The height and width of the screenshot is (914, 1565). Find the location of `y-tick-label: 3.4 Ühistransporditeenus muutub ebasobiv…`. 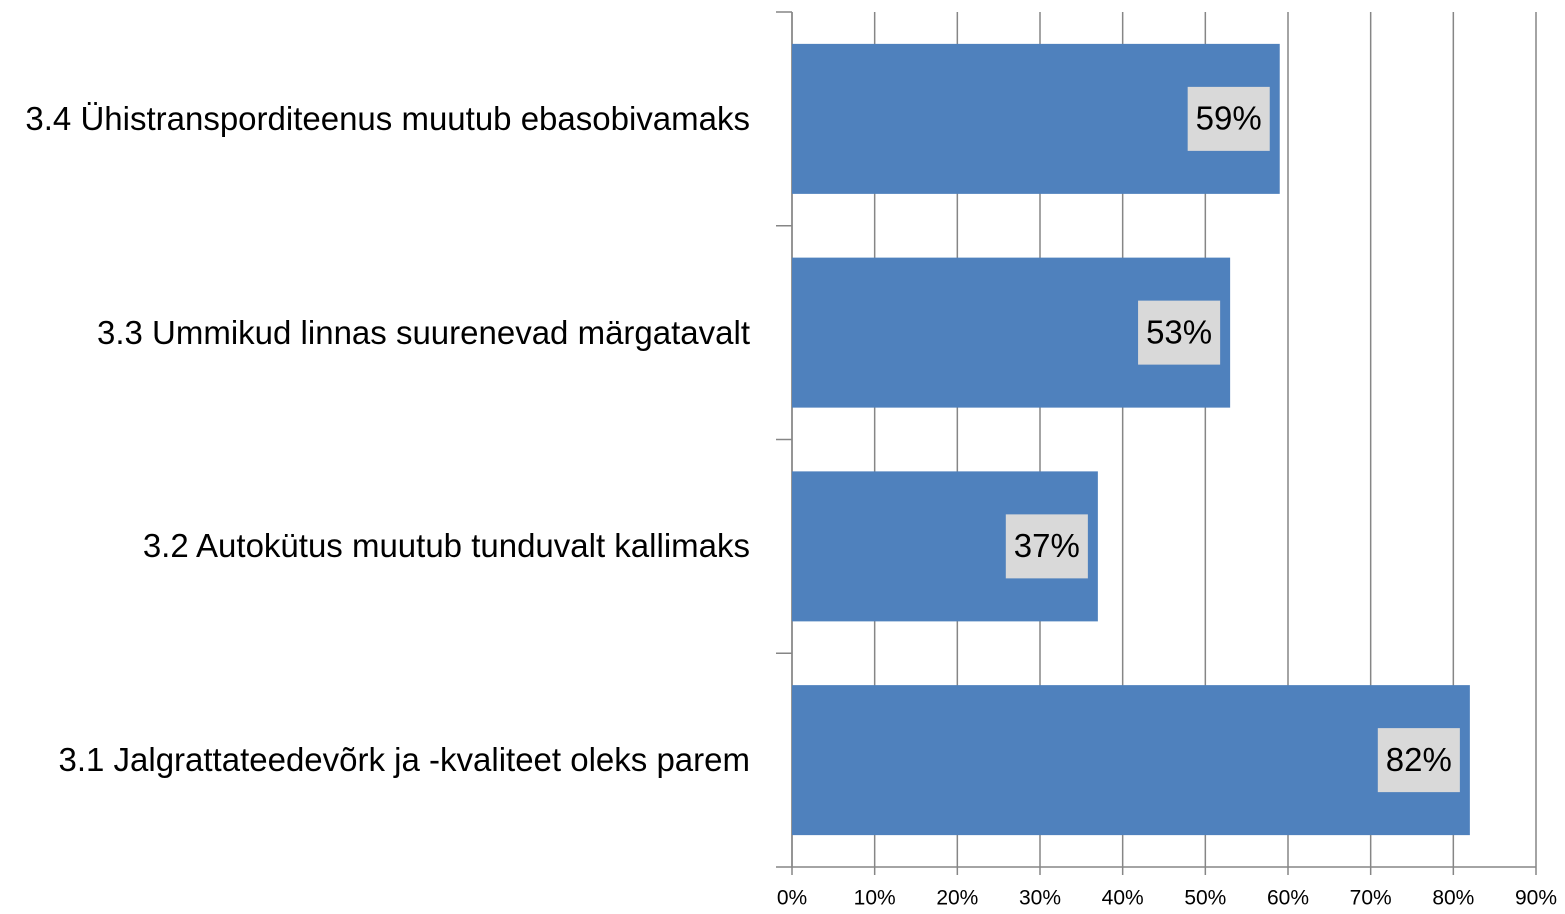

y-tick-label: 3.4 Ühistransporditeenus muutub ebasobiv… is located at coordinates (387, 118).